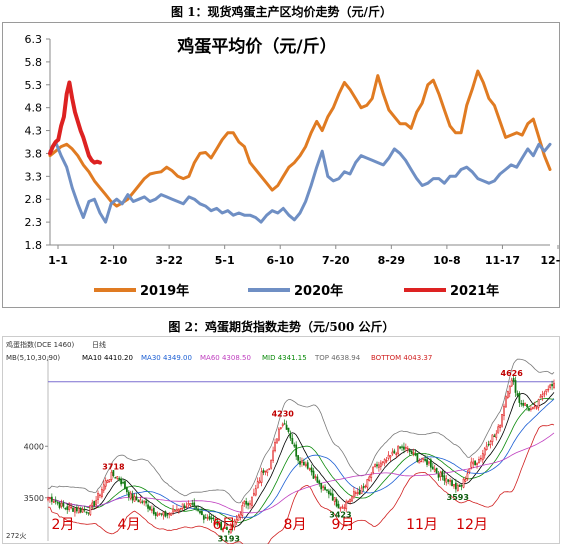  What do you see at coordinates (422, 525) in the screenshot?
I see `month-label: 11月` at bounding box center [422, 525].